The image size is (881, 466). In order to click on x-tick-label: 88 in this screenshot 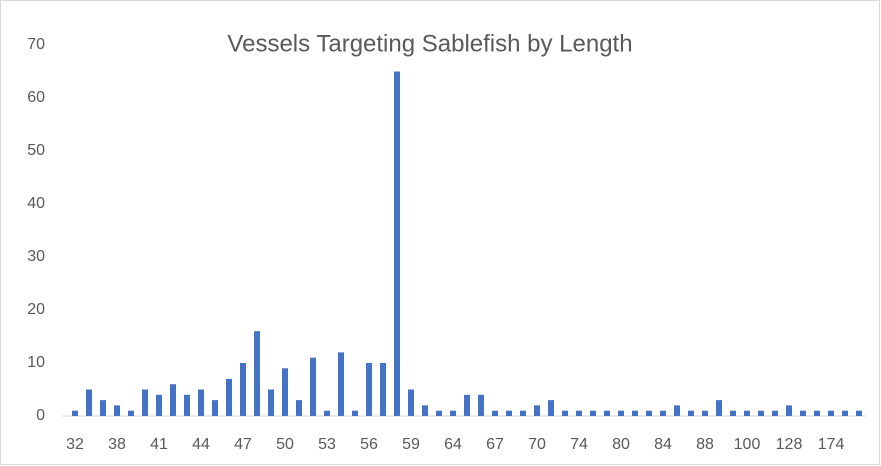, I will do `click(705, 444)`.